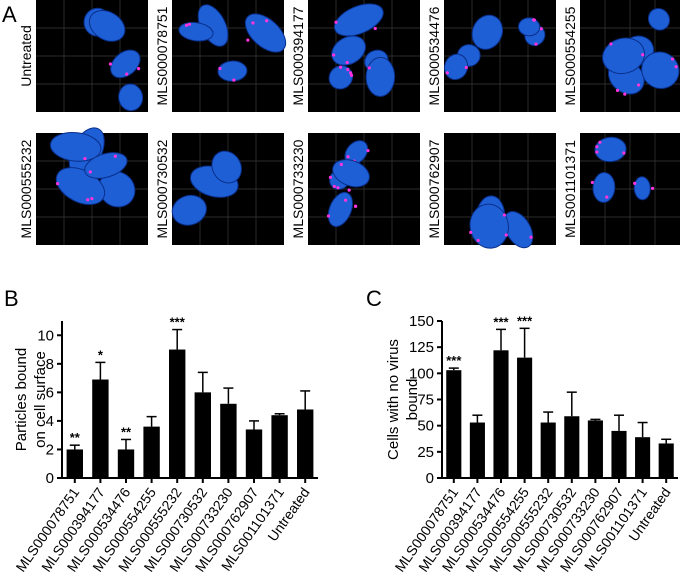  What do you see at coordinates (162, 55) in the screenshot?
I see `image-label: MLS000078751` at bounding box center [162, 55].